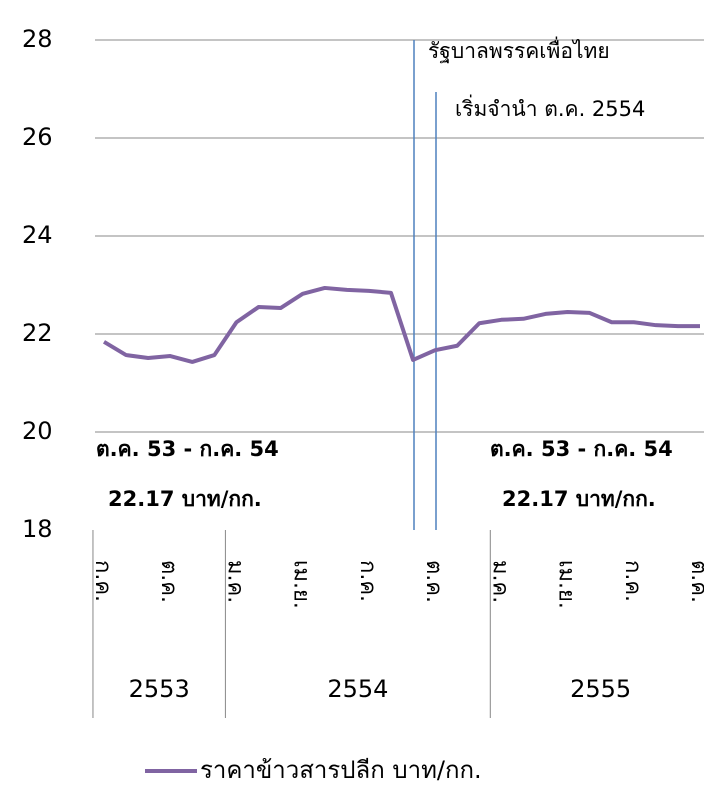  What do you see at coordinates (357, 689) in the screenshot?
I see `group-label: 2554` at bounding box center [357, 689].